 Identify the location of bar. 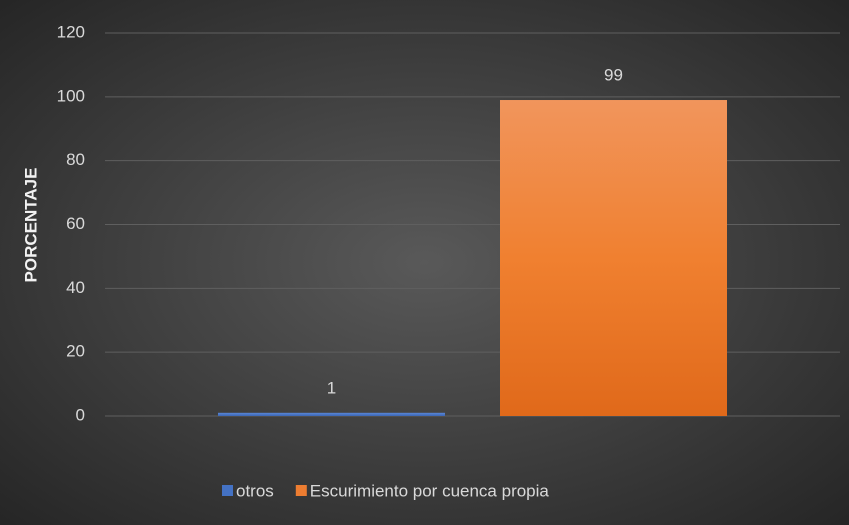
(331, 414).